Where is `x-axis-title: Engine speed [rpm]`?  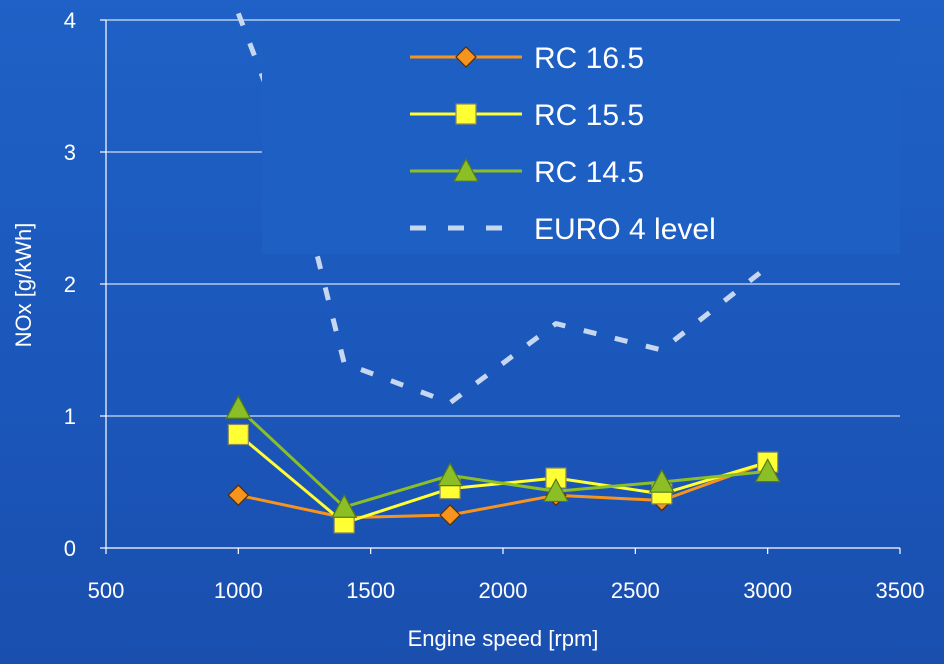
x-axis-title: Engine speed [rpm] is located at coordinates (503, 638).